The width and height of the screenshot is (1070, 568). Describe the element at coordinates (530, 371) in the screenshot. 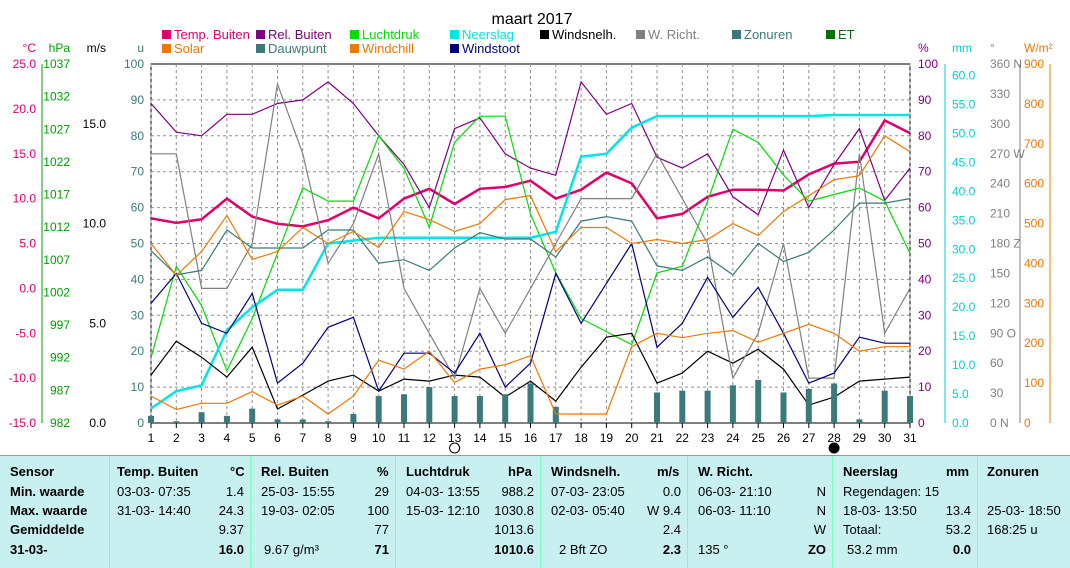

I see `windsnelh--line` at that location.